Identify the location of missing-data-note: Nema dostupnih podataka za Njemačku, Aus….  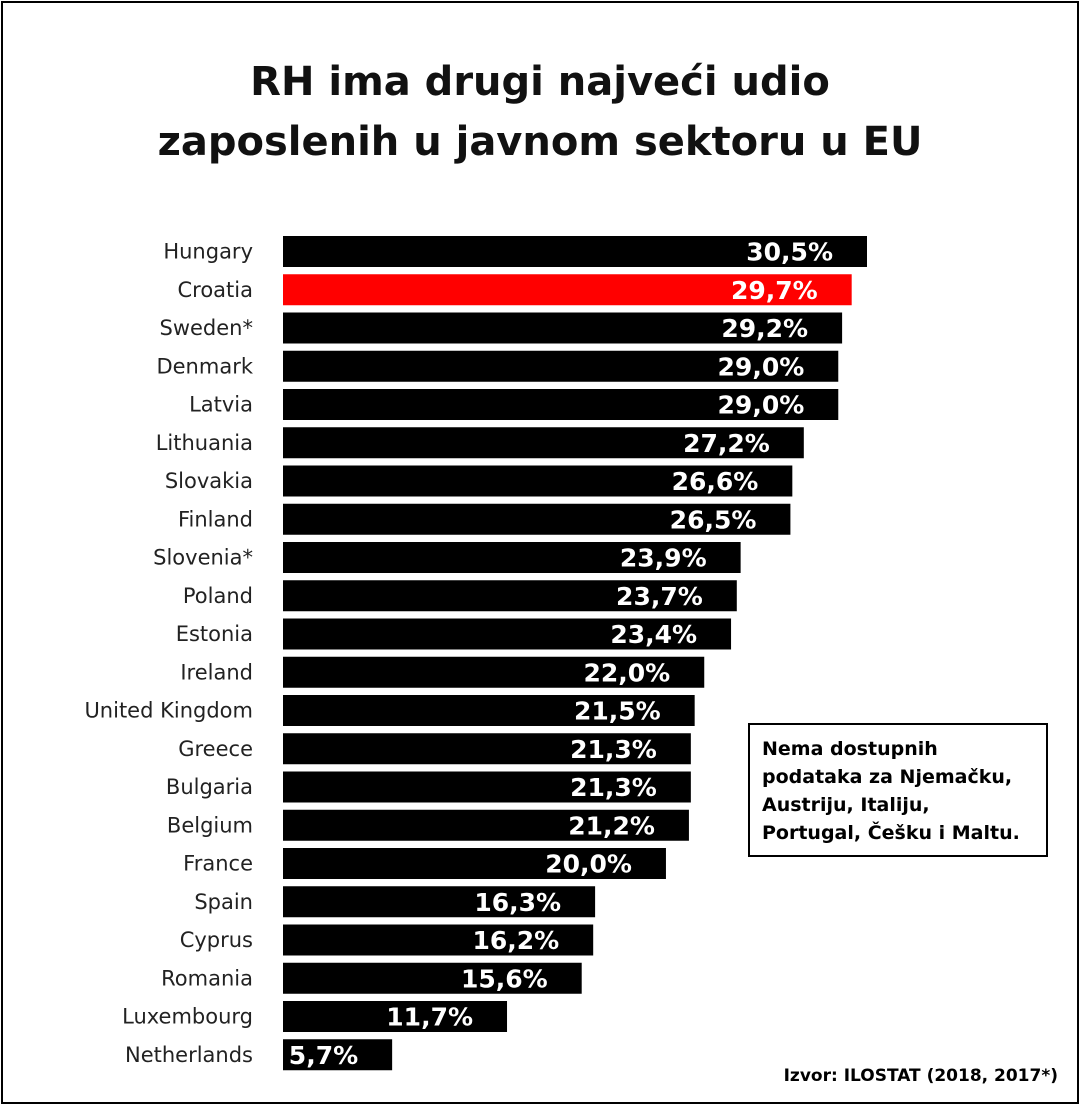
(898, 790).